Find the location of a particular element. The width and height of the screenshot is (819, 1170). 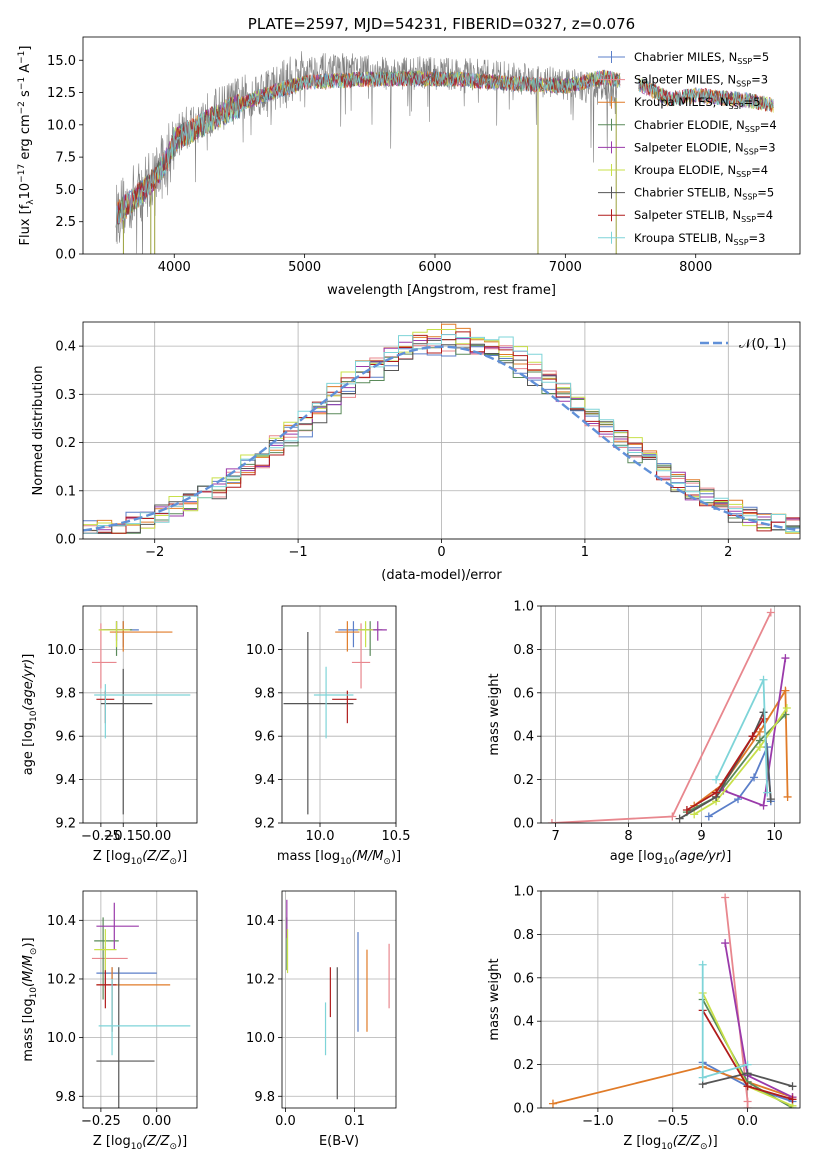

errorbar-plot-mass-z is located at coordinates (141, 1005).